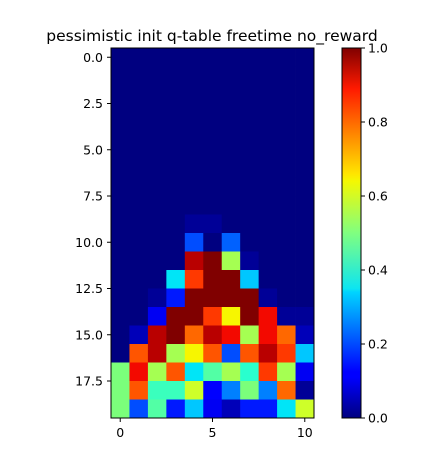  What do you see at coordinates (374, 233) in the screenshot?
I see `colorbar-axis: 0.0 0.2 0.4 0.6 0.8 1.0` at bounding box center [374, 233].